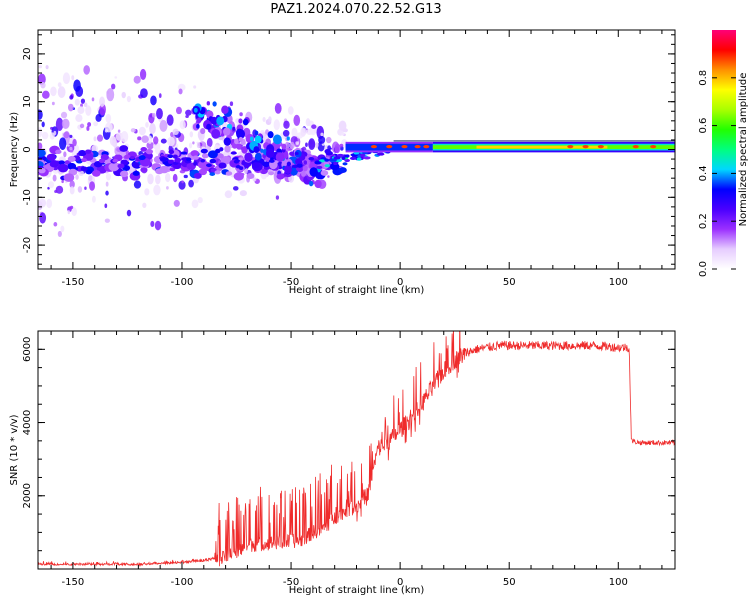 This screenshot has width=750, height=604. I want to click on colorbar-tick-label: 0.2, so click(703, 221).